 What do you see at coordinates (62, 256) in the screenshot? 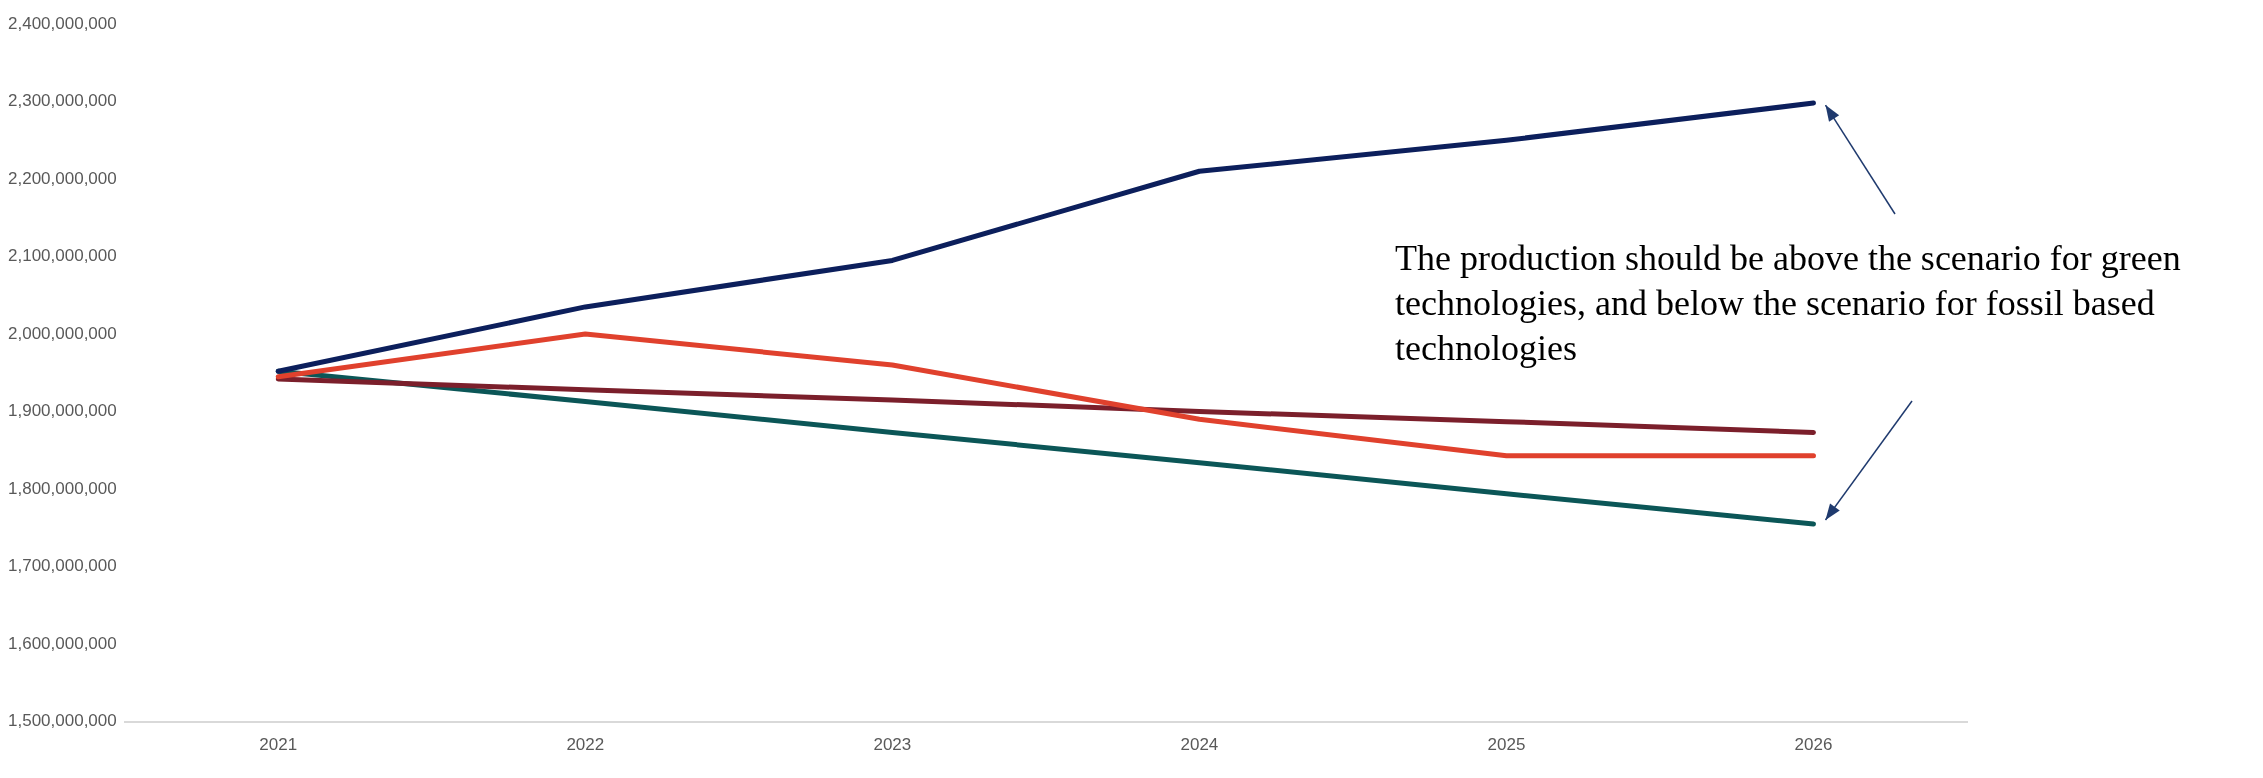
I see `y-tick-label: 2,100,000,000` at bounding box center [62, 256].